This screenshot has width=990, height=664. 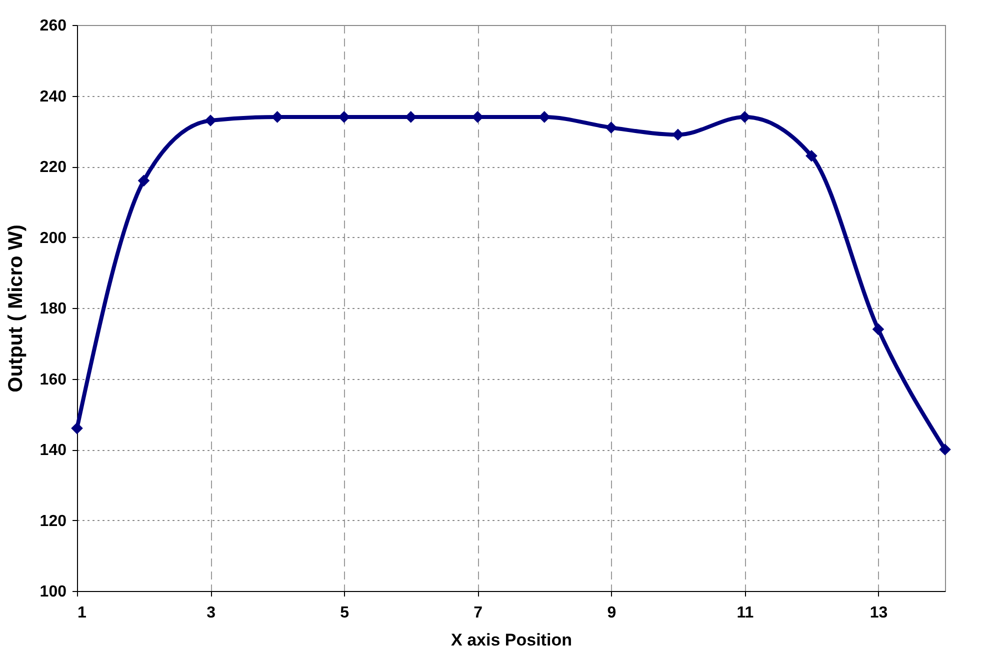 I want to click on x-tick-label: 11, so click(x=745, y=613).